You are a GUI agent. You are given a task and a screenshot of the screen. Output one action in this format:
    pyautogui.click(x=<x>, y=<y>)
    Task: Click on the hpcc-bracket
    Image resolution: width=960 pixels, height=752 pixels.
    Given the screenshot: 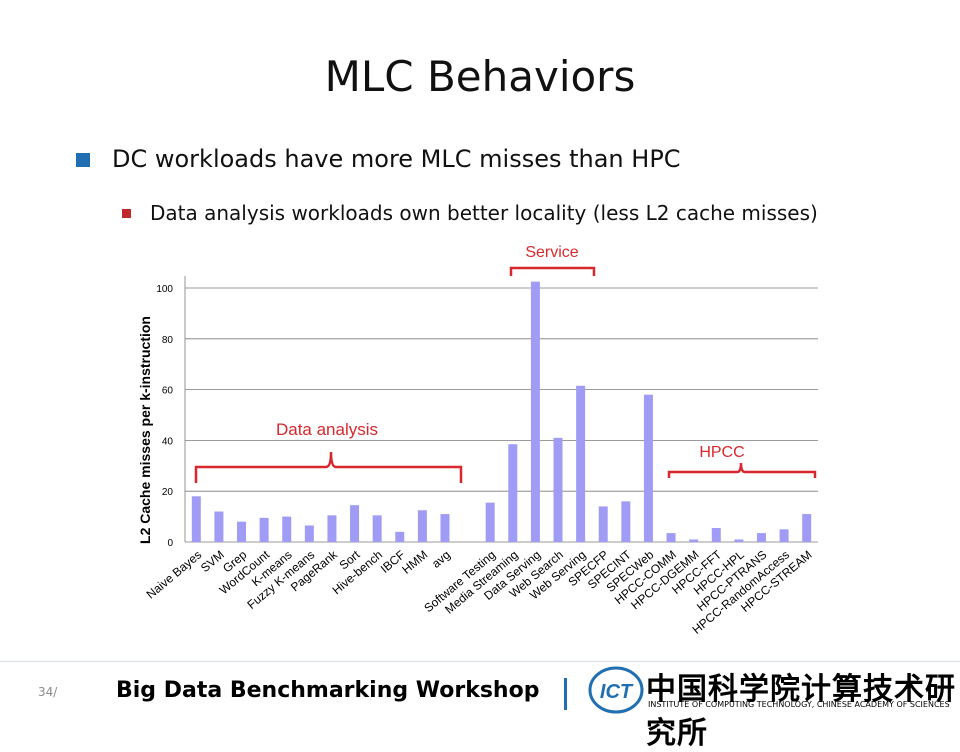 What is the action you would take?
    pyautogui.click(x=742, y=470)
    